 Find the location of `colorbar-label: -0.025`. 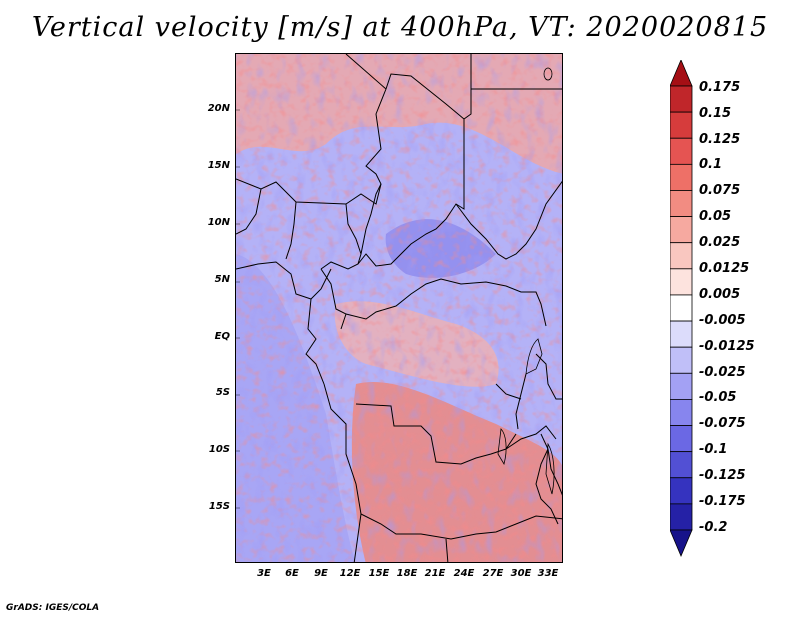

colorbar-label: -0.025 is located at coordinates (722, 372).